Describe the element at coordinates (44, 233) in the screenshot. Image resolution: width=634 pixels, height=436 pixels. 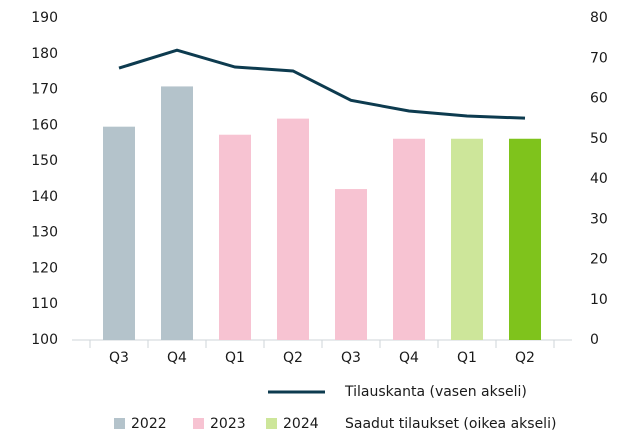
I see `y-tick-label: 130` at that location.